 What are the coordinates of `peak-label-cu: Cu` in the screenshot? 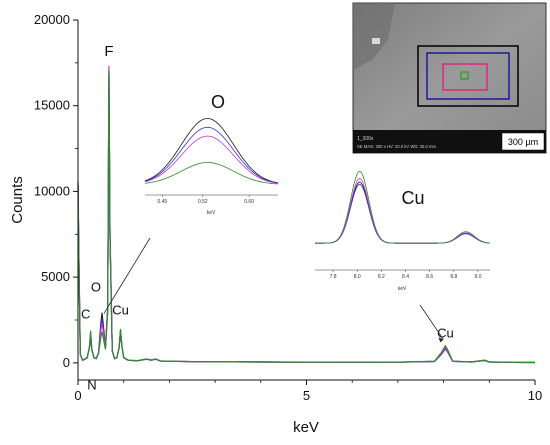 It's located at (120, 310).